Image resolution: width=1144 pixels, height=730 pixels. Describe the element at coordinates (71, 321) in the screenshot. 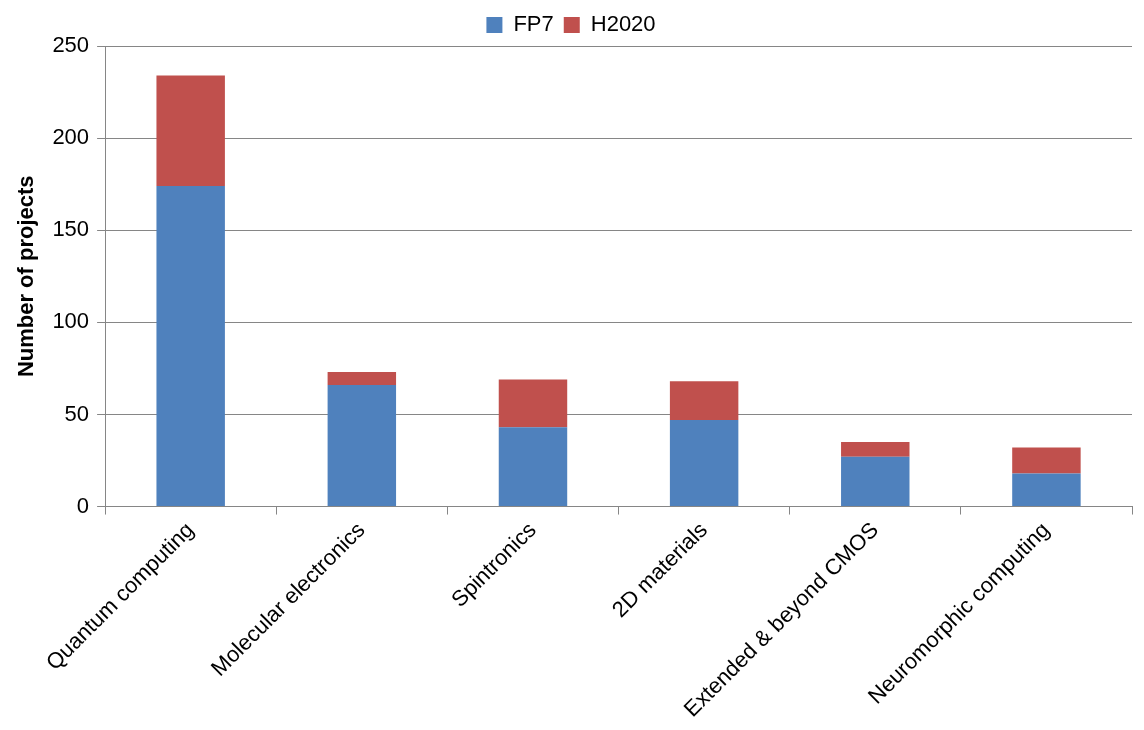

I see `y-tick-label: 100` at that location.